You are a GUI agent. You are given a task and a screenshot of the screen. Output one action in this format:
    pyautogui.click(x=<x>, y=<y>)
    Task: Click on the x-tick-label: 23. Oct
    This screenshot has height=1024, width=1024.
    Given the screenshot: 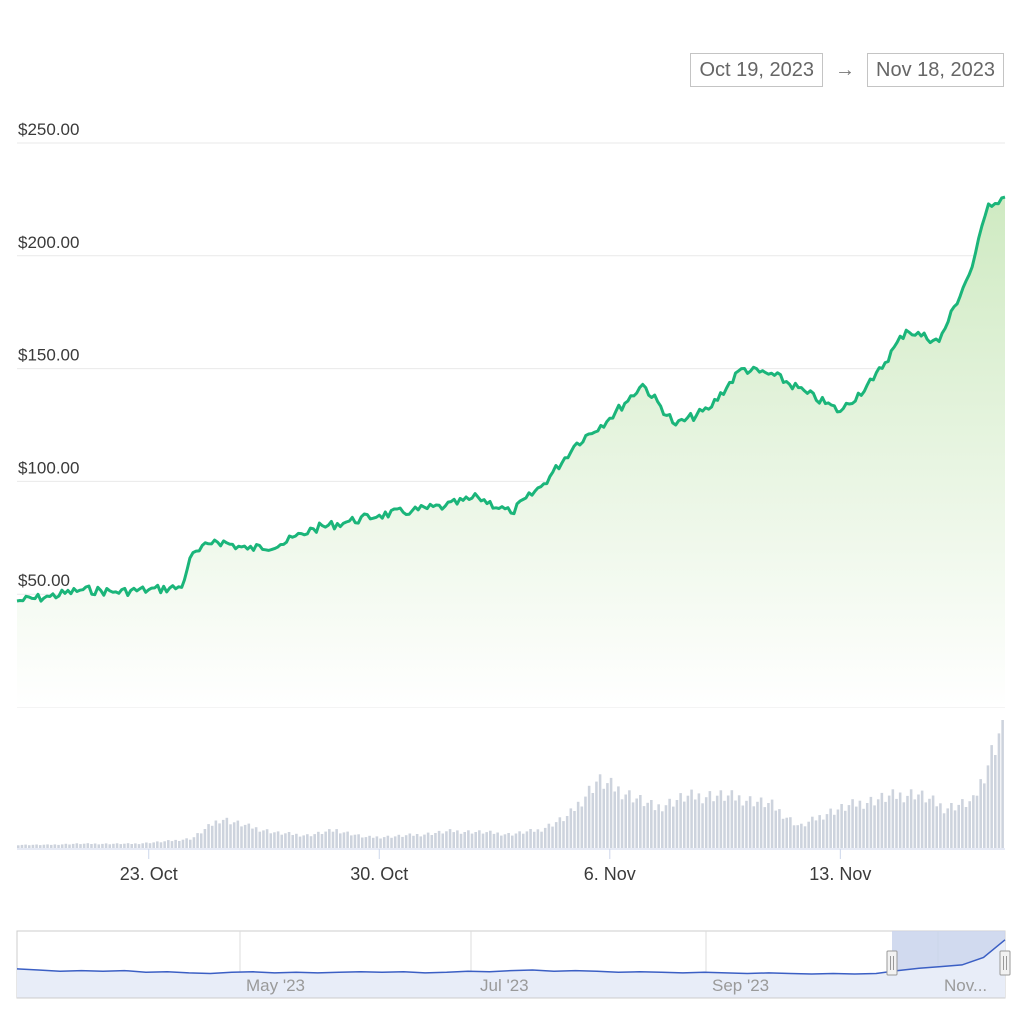 What is the action you would take?
    pyautogui.click(x=149, y=874)
    